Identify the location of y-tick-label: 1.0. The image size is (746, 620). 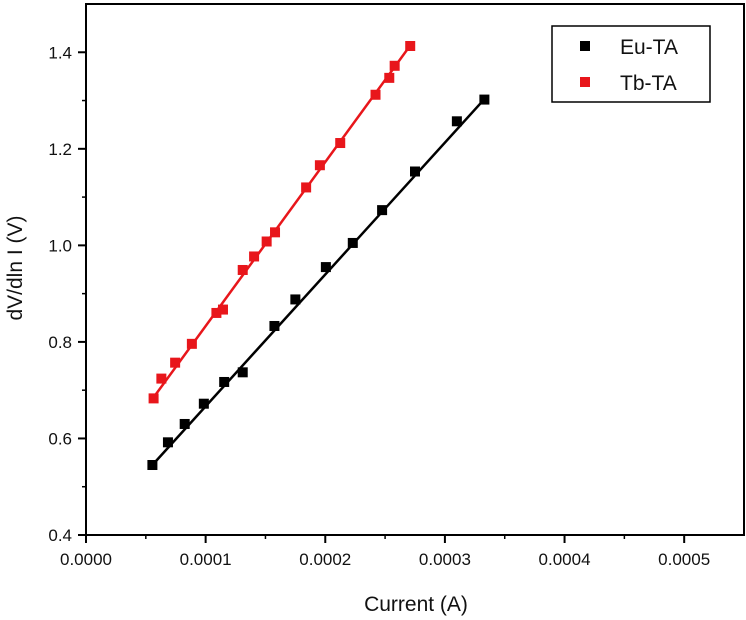
(60, 245).